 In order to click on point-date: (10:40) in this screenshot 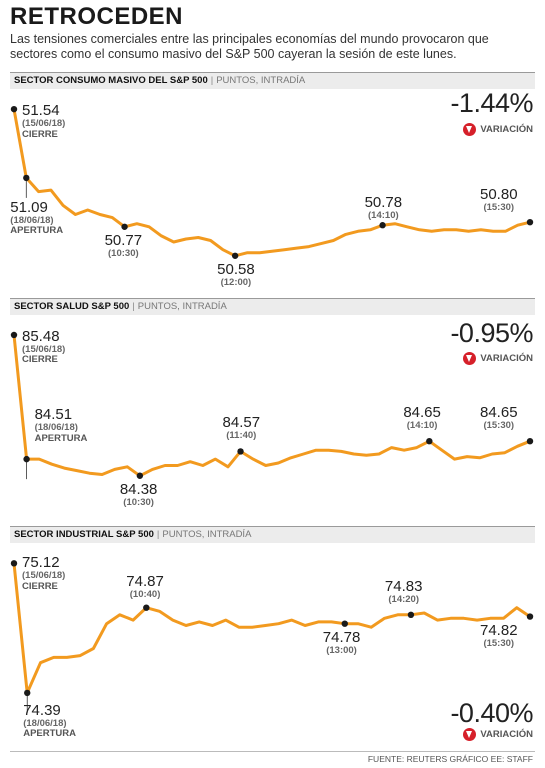, I will do `click(145, 594)`.